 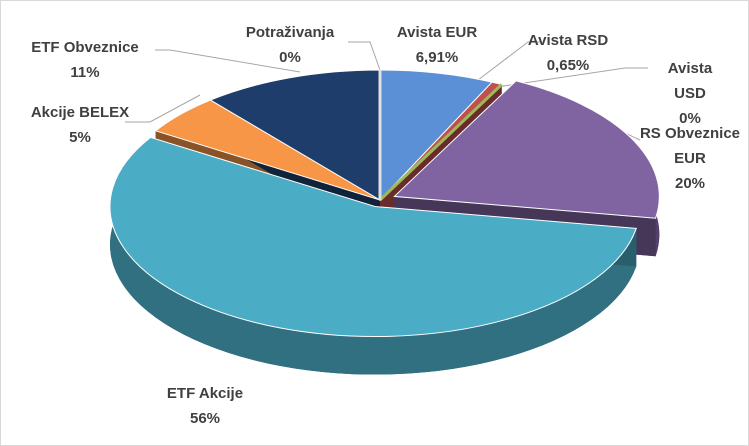 What do you see at coordinates (290, 45) in the screenshot?
I see `data-label: Potraživanja 0%` at bounding box center [290, 45].